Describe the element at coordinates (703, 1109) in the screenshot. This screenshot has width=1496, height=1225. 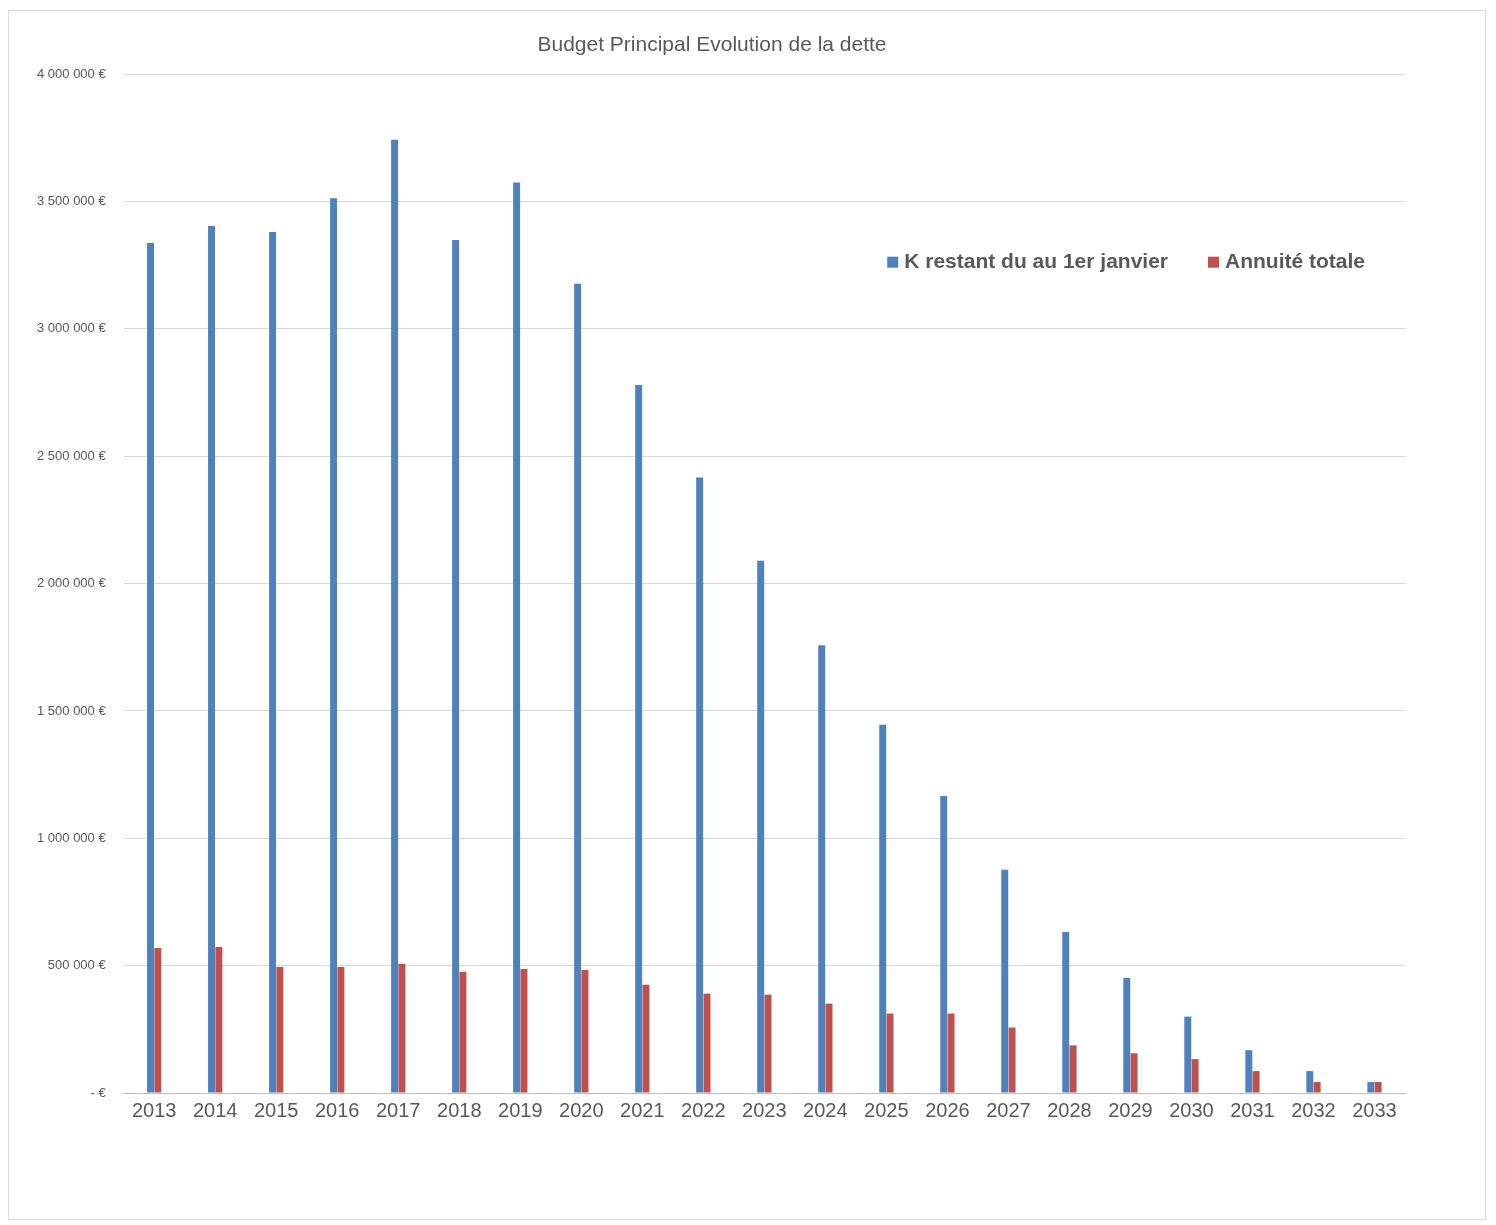
I see `x-tick-label: 2022` at that location.